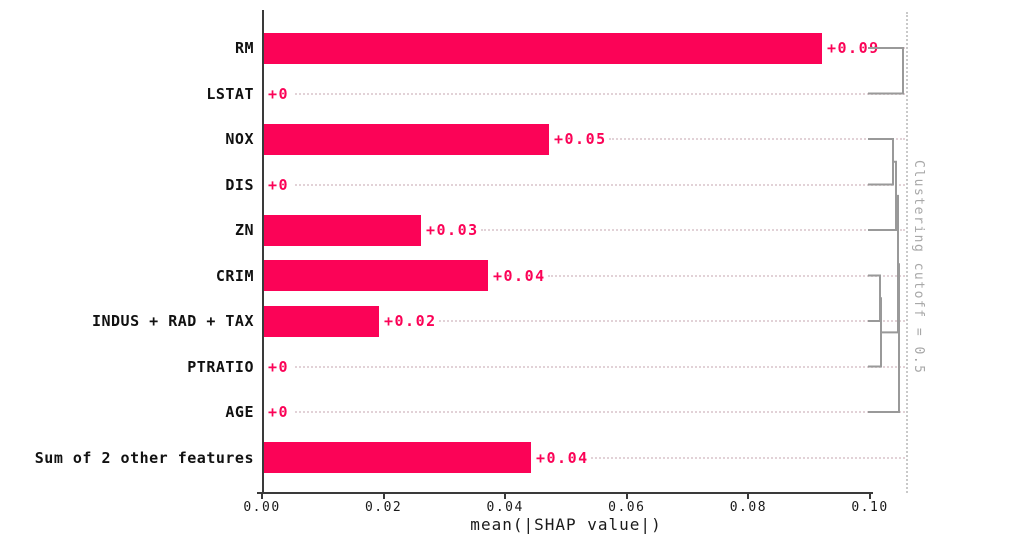  I want to click on y-axis-label: NOX, so click(239, 139).